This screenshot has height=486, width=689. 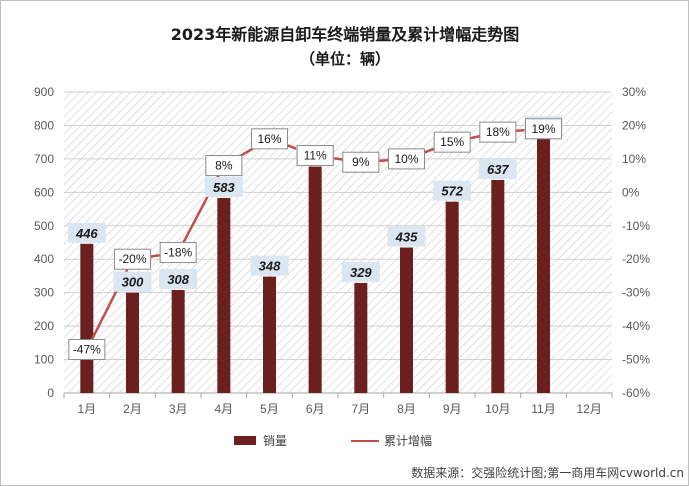 What do you see at coordinates (245, 440) in the screenshot?
I see `legend-swatch-sales` at bounding box center [245, 440].